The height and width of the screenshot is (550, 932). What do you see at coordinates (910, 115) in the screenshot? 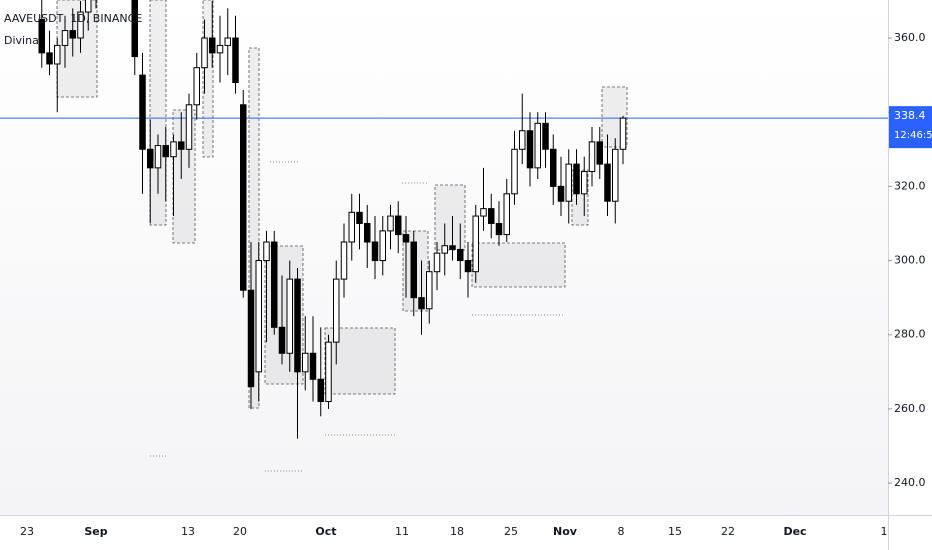
I see `last-price: 338.4` at bounding box center [910, 115].